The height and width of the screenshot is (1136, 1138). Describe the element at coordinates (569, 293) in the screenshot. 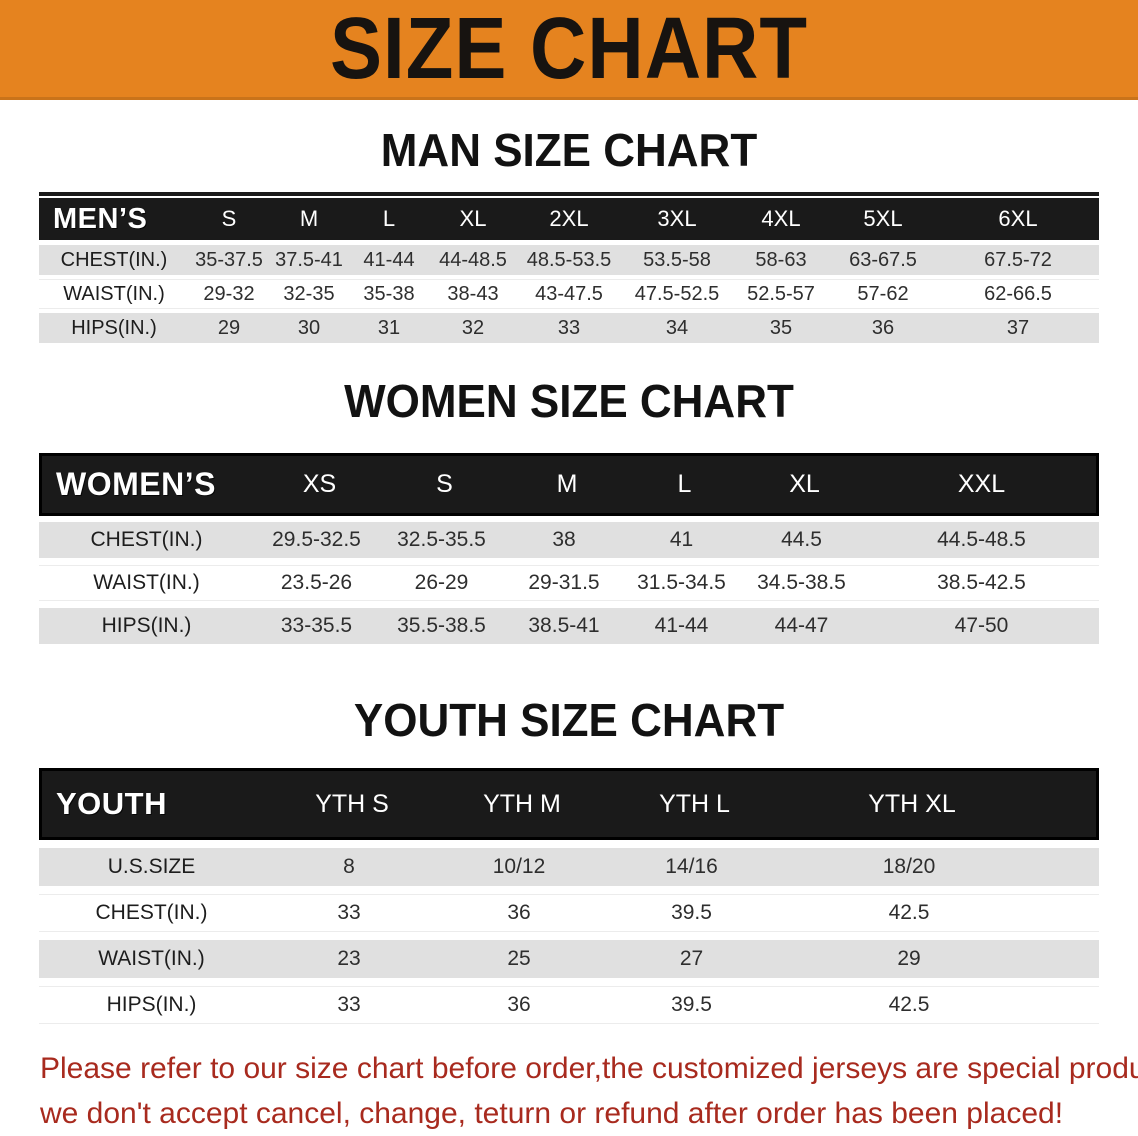

I see `size-value: 43-47.5` at that location.